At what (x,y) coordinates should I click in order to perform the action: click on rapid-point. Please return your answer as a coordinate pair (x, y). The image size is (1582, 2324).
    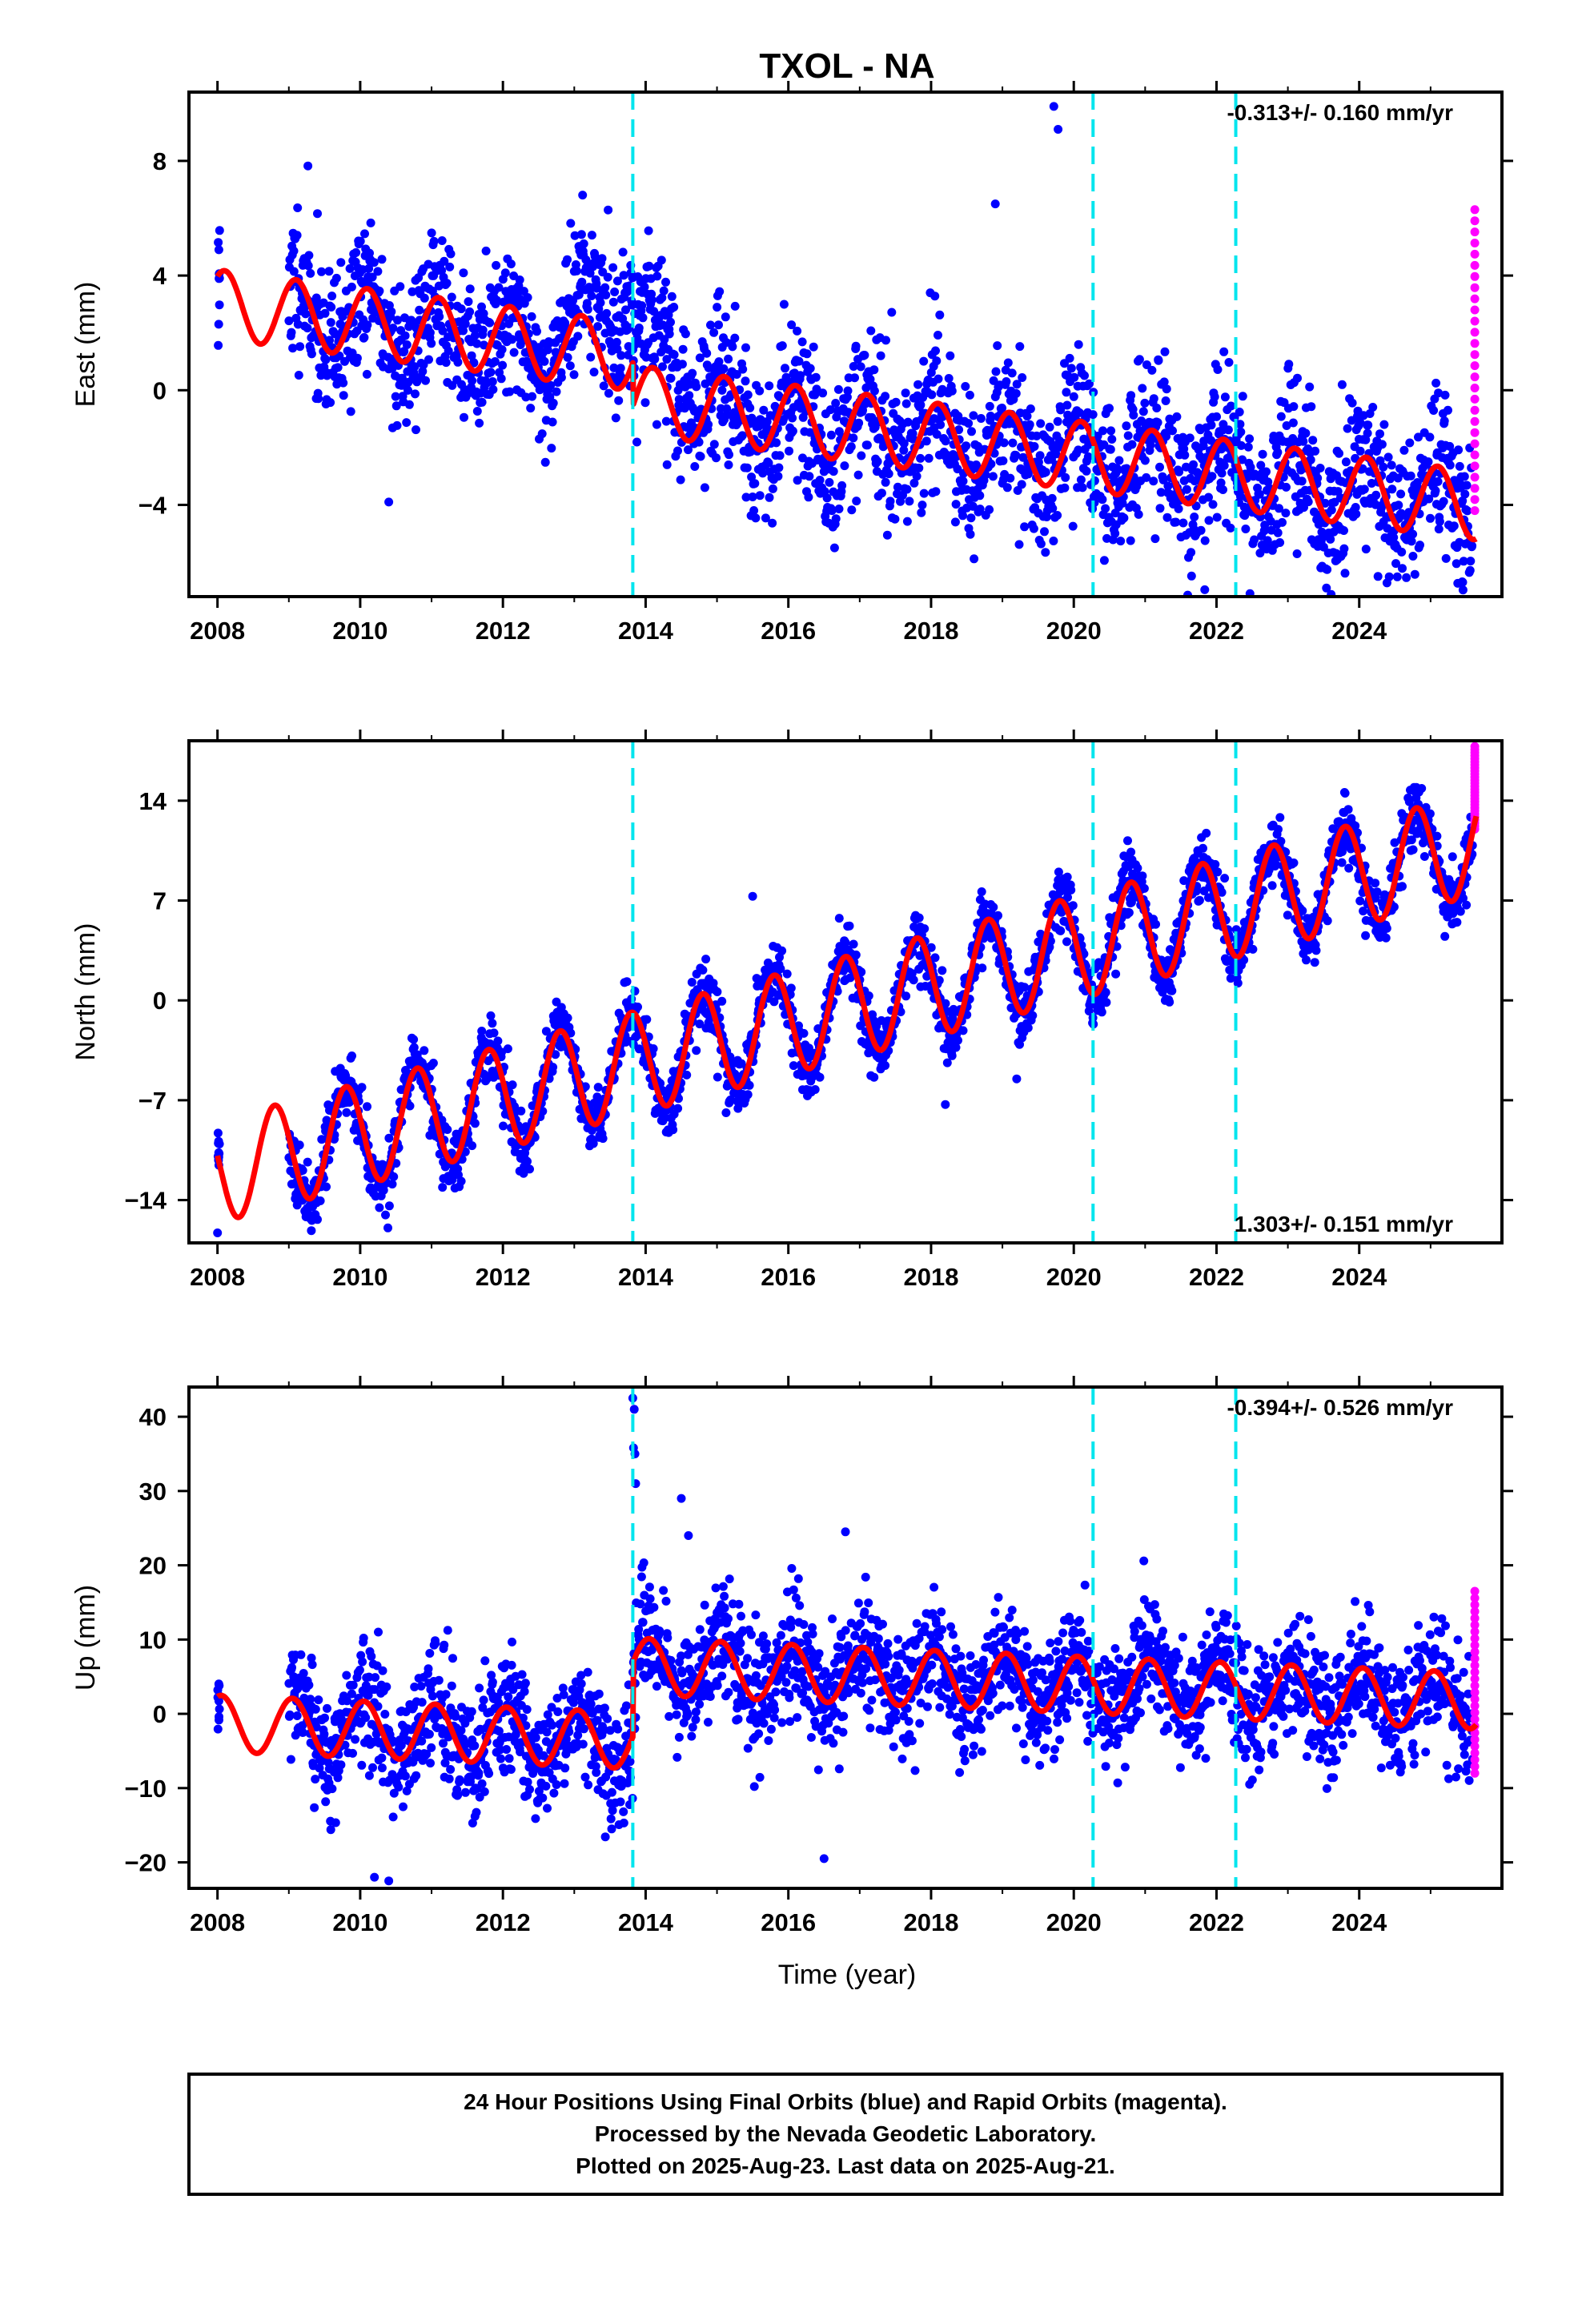
    Looking at the image, I should click on (1475, 421).